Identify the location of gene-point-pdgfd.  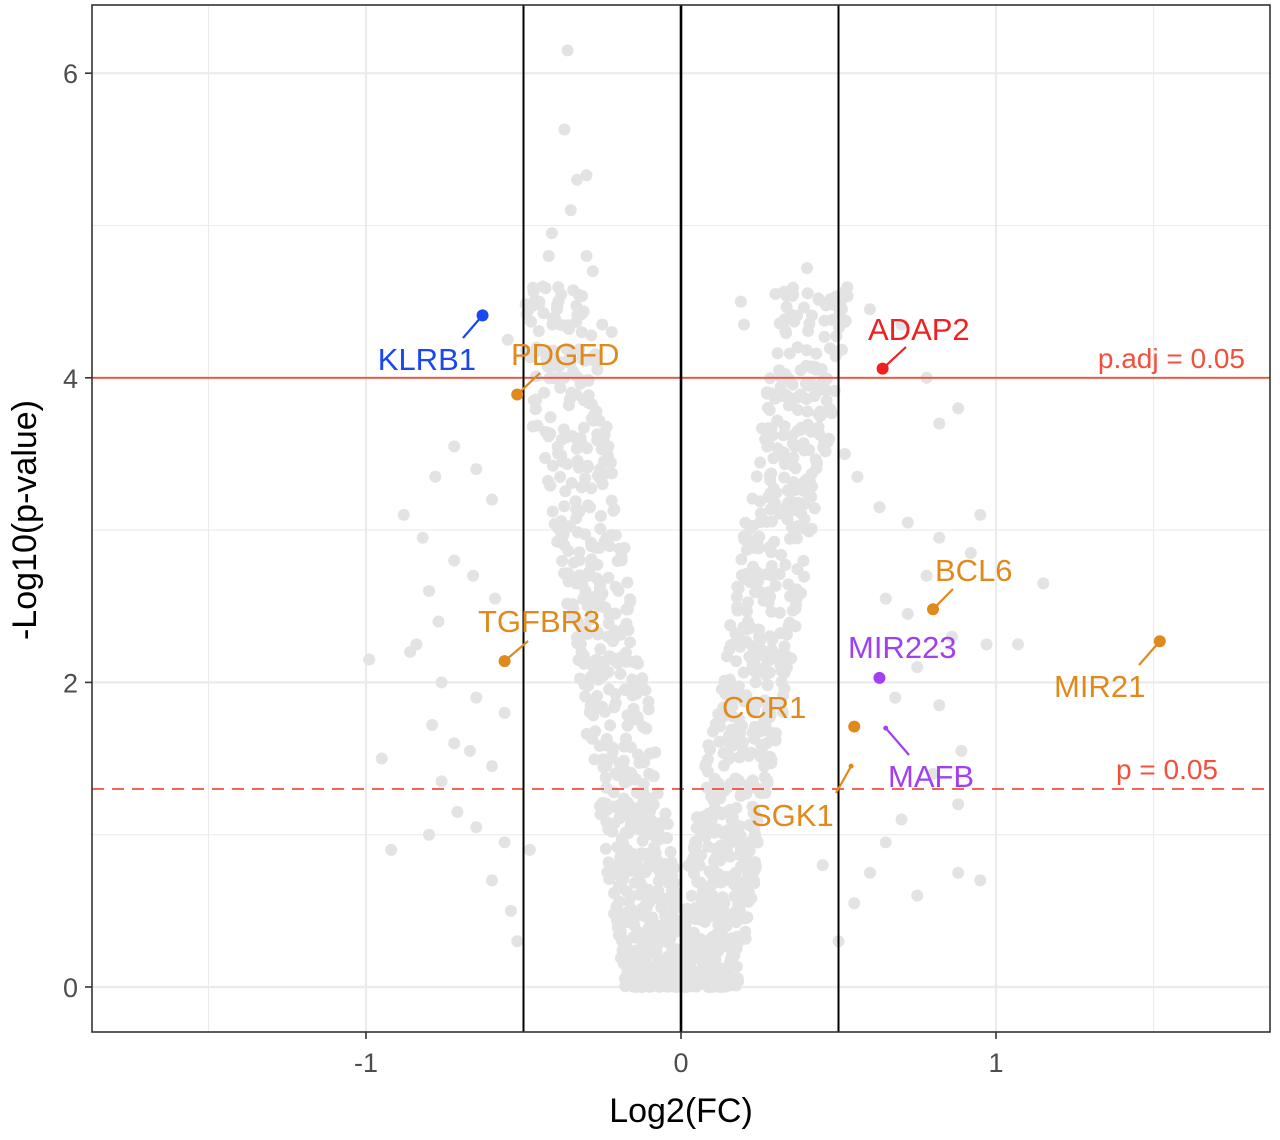
(517, 394).